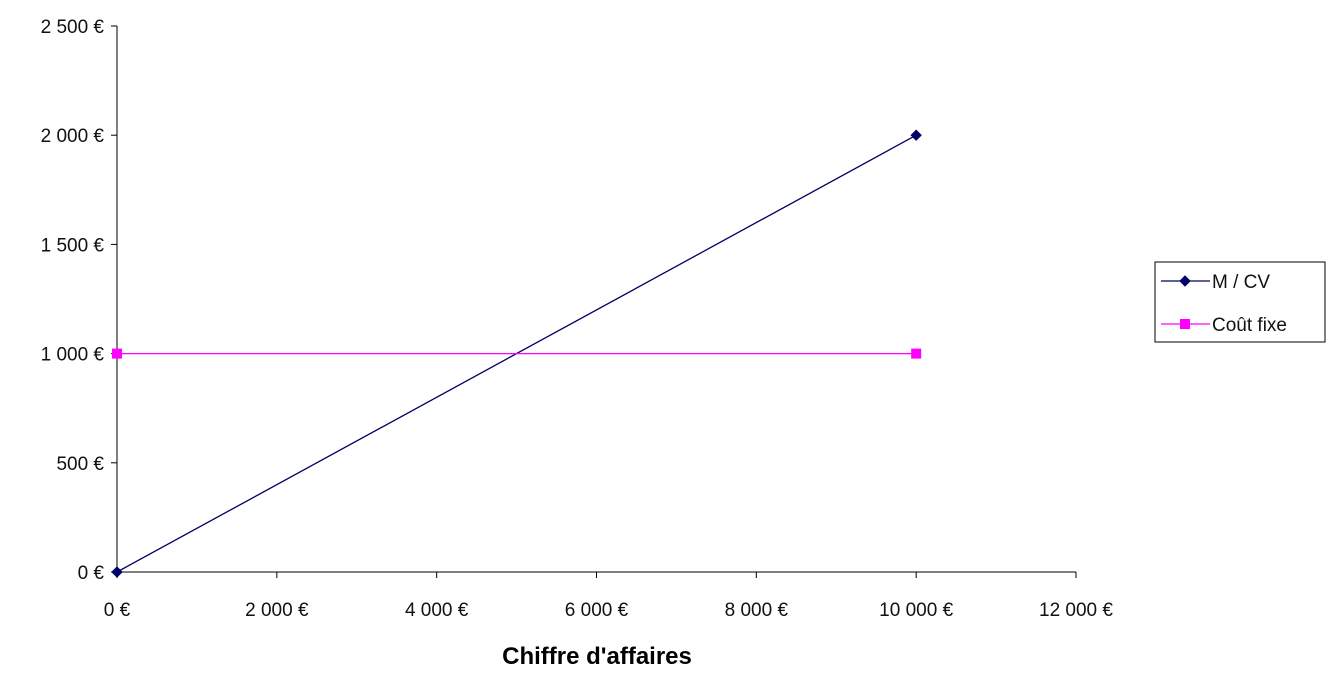  I want to click on x-tick-label: 2 000 €, so click(277, 610).